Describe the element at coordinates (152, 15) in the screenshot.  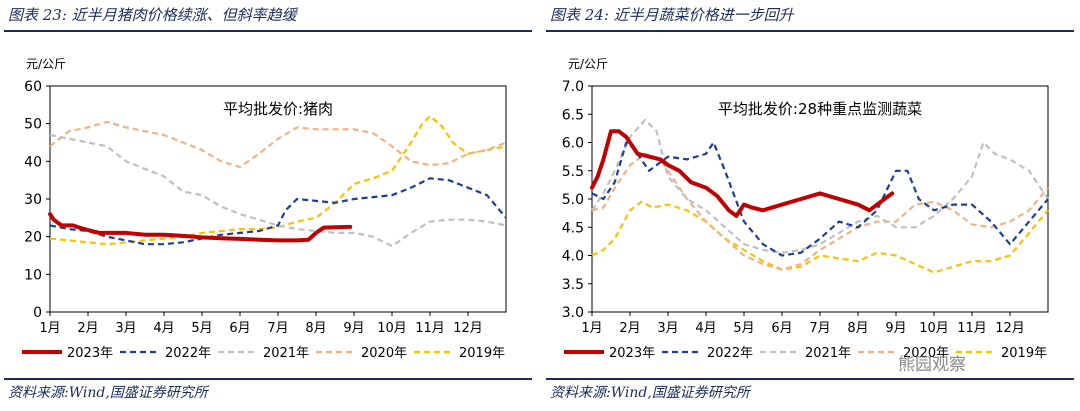
I see `figure-title: 图表 23: 近半月猪肉价格续涨、但斜率趋缓` at that location.